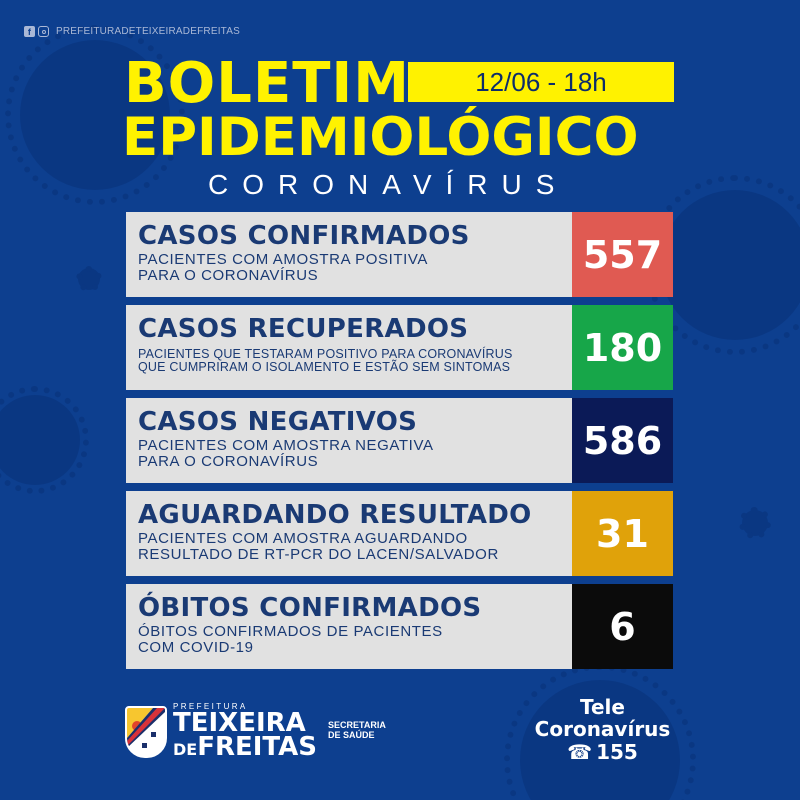  Describe the element at coordinates (185, 749) in the screenshot. I see `logo-de: DE` at that location.